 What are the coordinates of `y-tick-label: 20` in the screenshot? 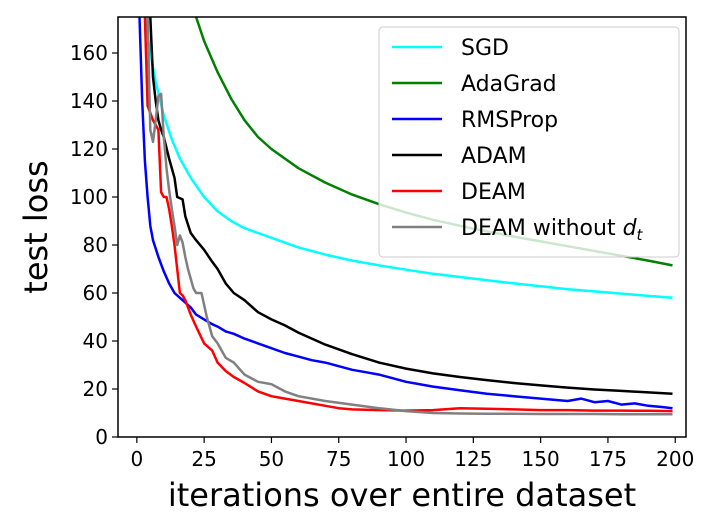 It's located at (95, 389).